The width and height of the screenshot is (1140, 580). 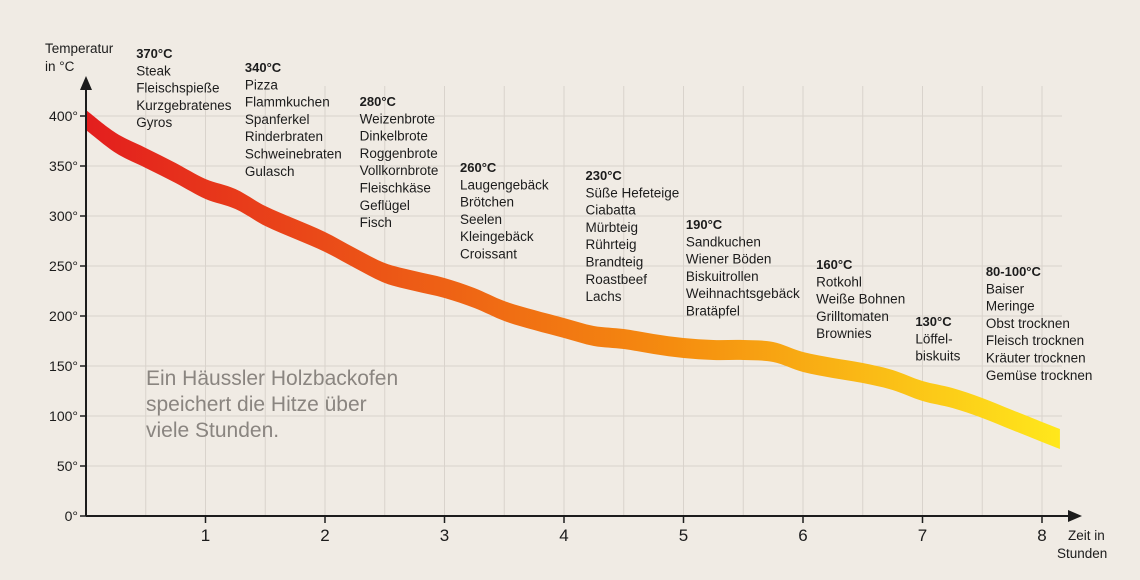 What do you see at coordinates (481, 219) in the screenshot?
I see `annotation-item: Seelen` at bounding box center [481, 219].